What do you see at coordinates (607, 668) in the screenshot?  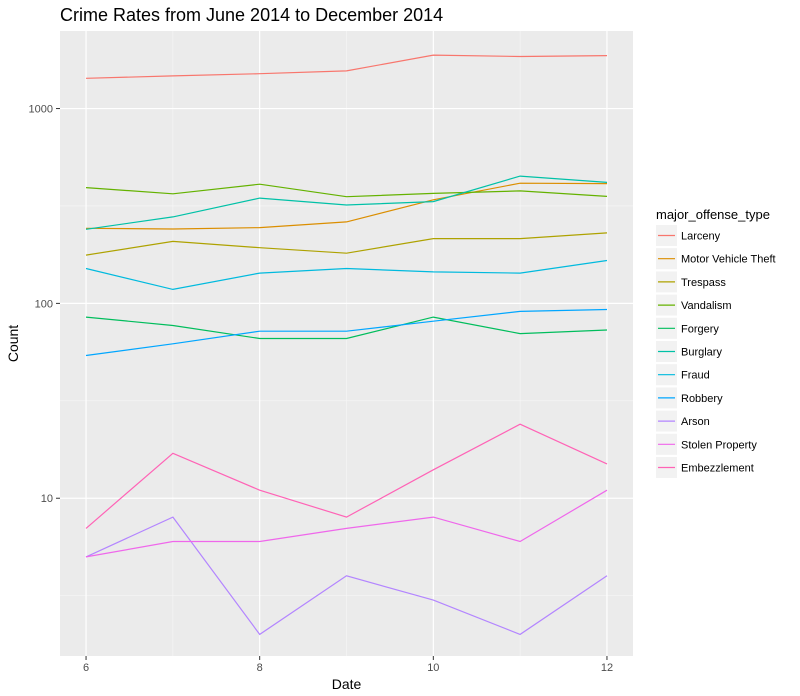 I see `x-tick-label: 12` at bounding box center [607, 668].